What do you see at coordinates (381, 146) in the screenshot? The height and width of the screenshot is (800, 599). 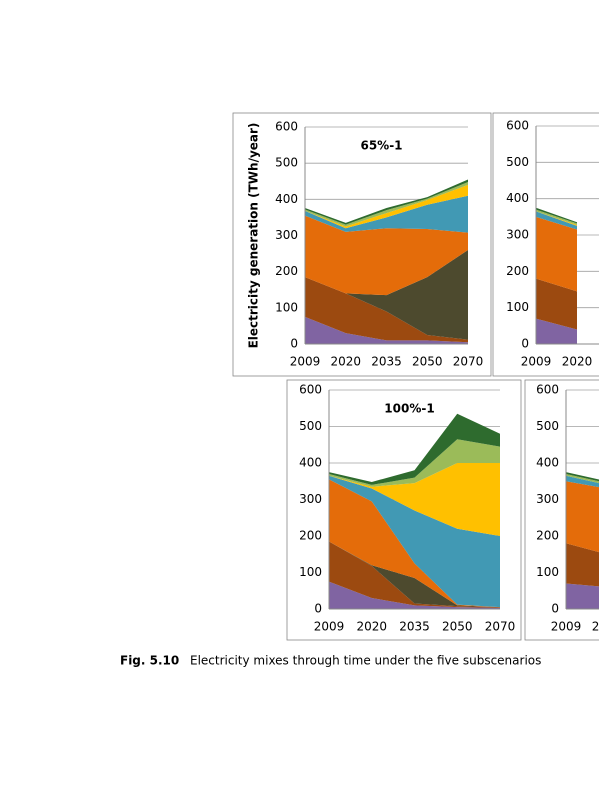 I see `chart-title: 65%-1` at bounding box center [381, 146].